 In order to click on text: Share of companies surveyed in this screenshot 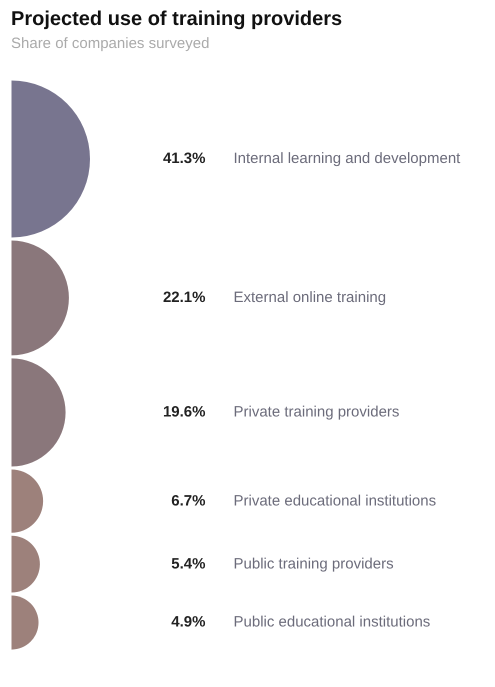, I will do `click(110, 43)`.